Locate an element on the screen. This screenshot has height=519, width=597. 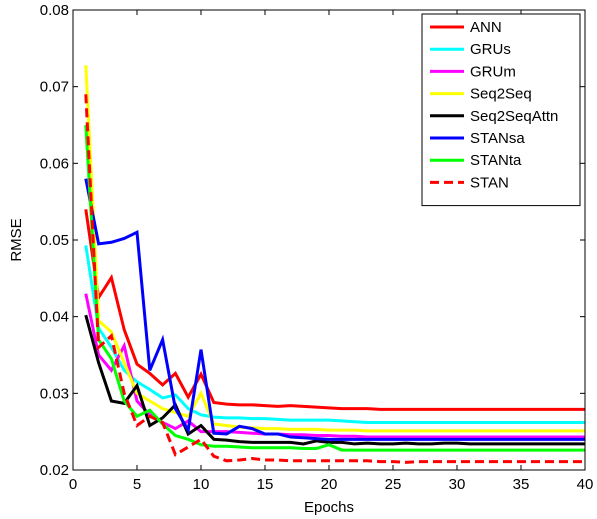
y-tick-label: 0.05 is located at coordinates (54, 240).